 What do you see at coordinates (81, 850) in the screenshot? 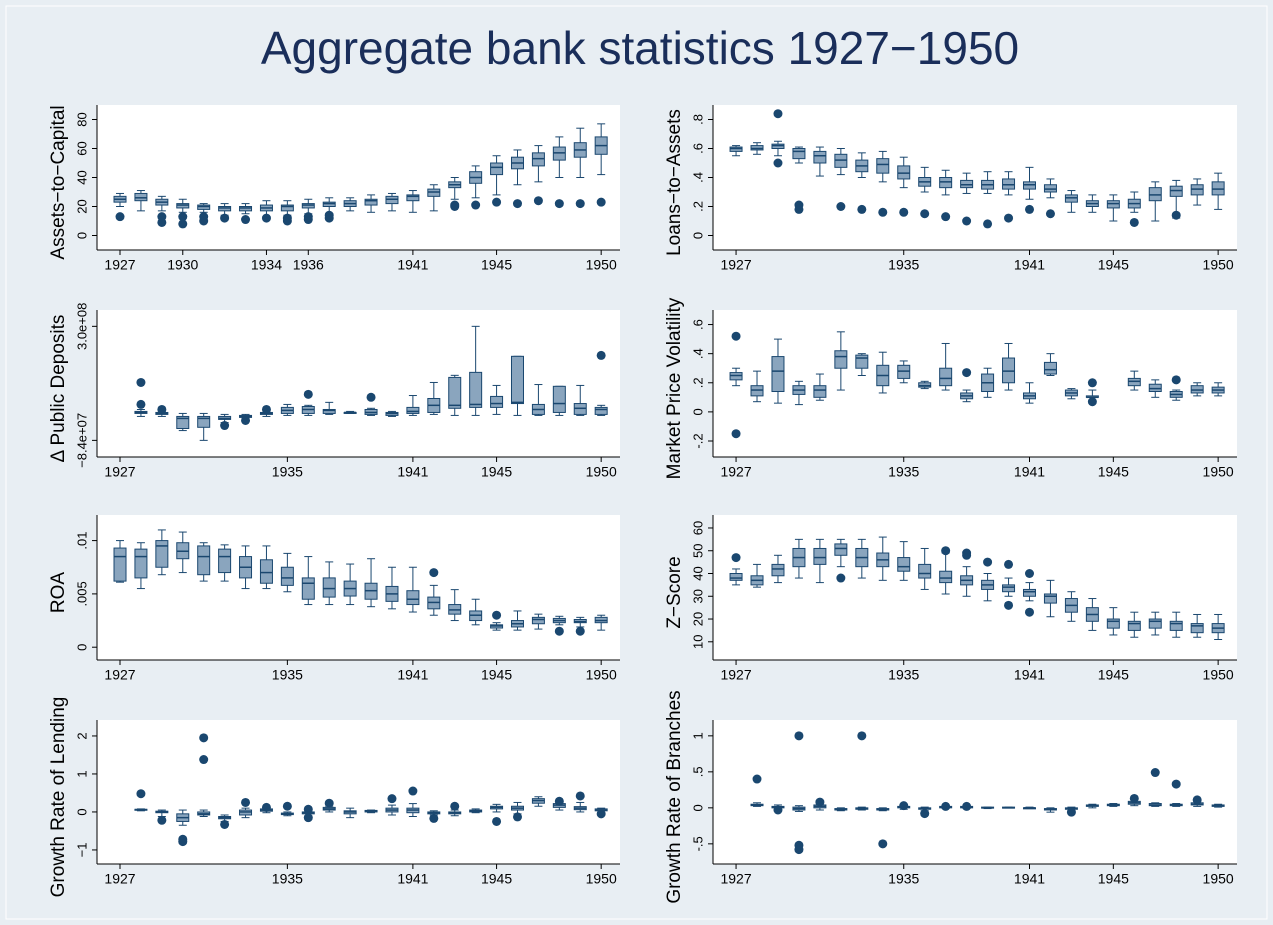
I see `y-tick-label: −1` at bounding box center [81, 850].